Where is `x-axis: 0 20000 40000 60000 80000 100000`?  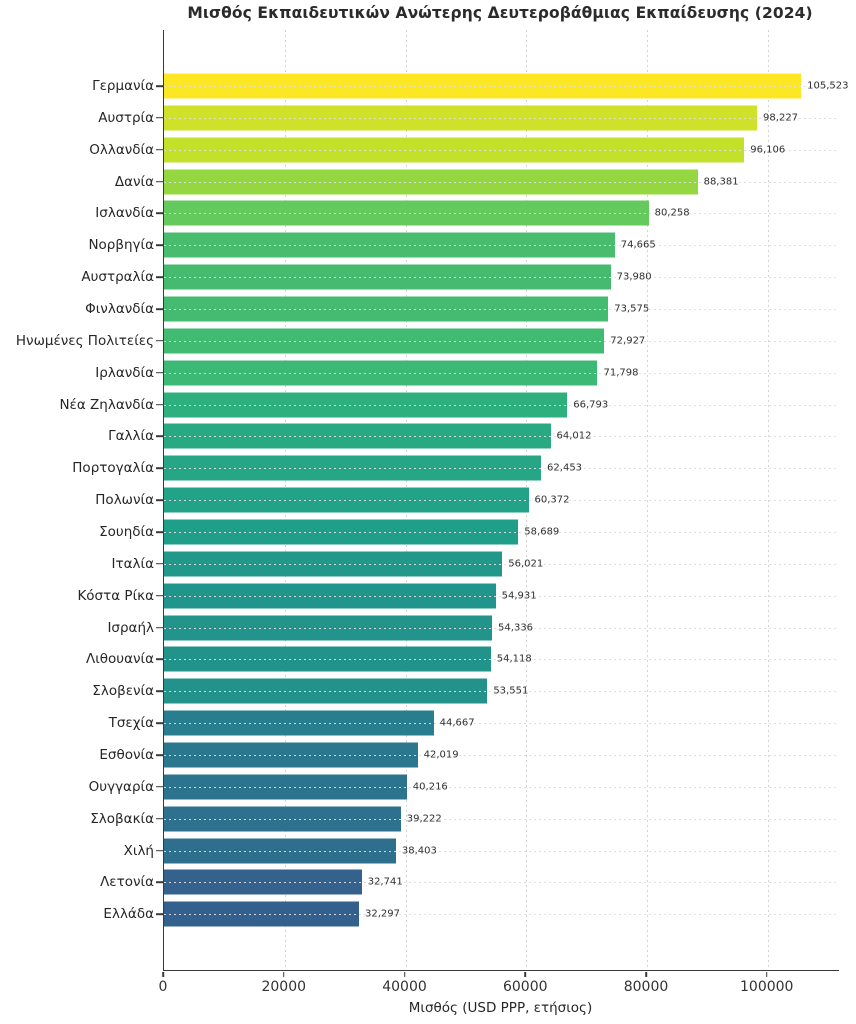 x-axis: 0 20000 40000 60000 80000 100000 is located at coordinates (498, 988).